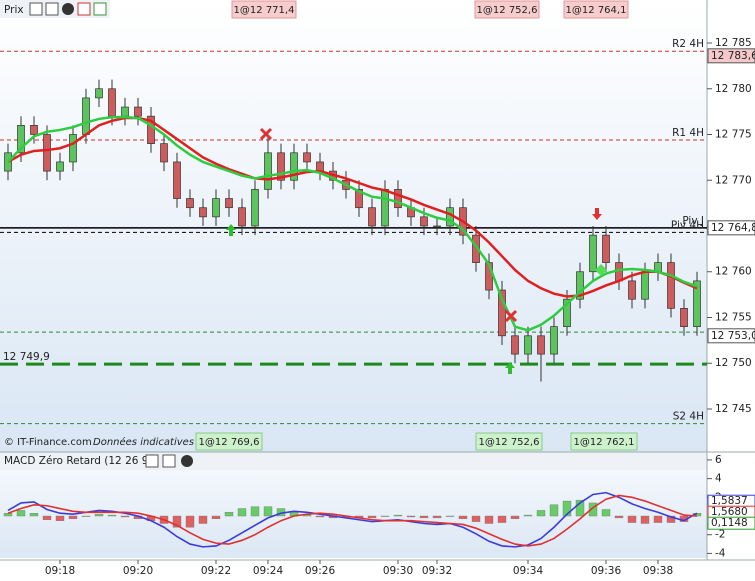 This screenshot has width=755, height=581. What do you see at coordinates (231, 230) in the screenshot?
I see `buy-marker` at bounding box center [231, 230].